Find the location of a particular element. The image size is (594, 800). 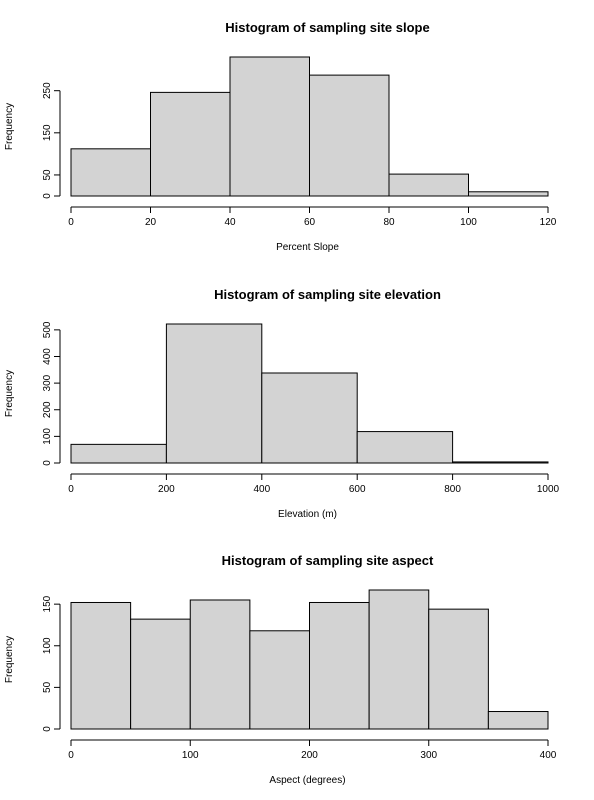

chart-title: Histogram of sampling site aspect is located at coordinates (328, 560).